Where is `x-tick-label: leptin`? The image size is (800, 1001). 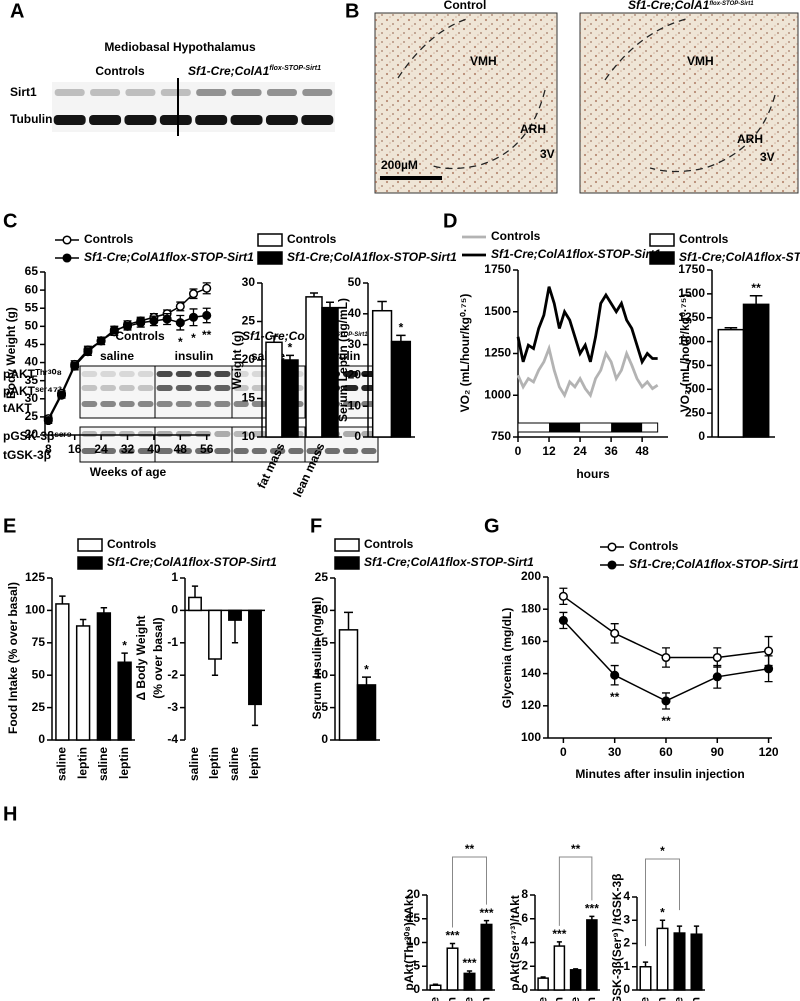 x-tick-label: leptin is located at coordinates (214, 763).